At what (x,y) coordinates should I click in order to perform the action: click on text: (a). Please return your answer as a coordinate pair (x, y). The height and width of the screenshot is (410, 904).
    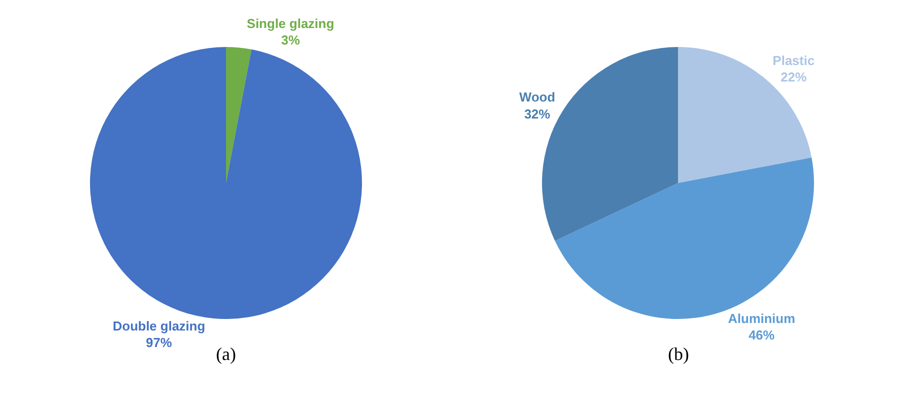
    Looking at the image, I should click on (226, 354).